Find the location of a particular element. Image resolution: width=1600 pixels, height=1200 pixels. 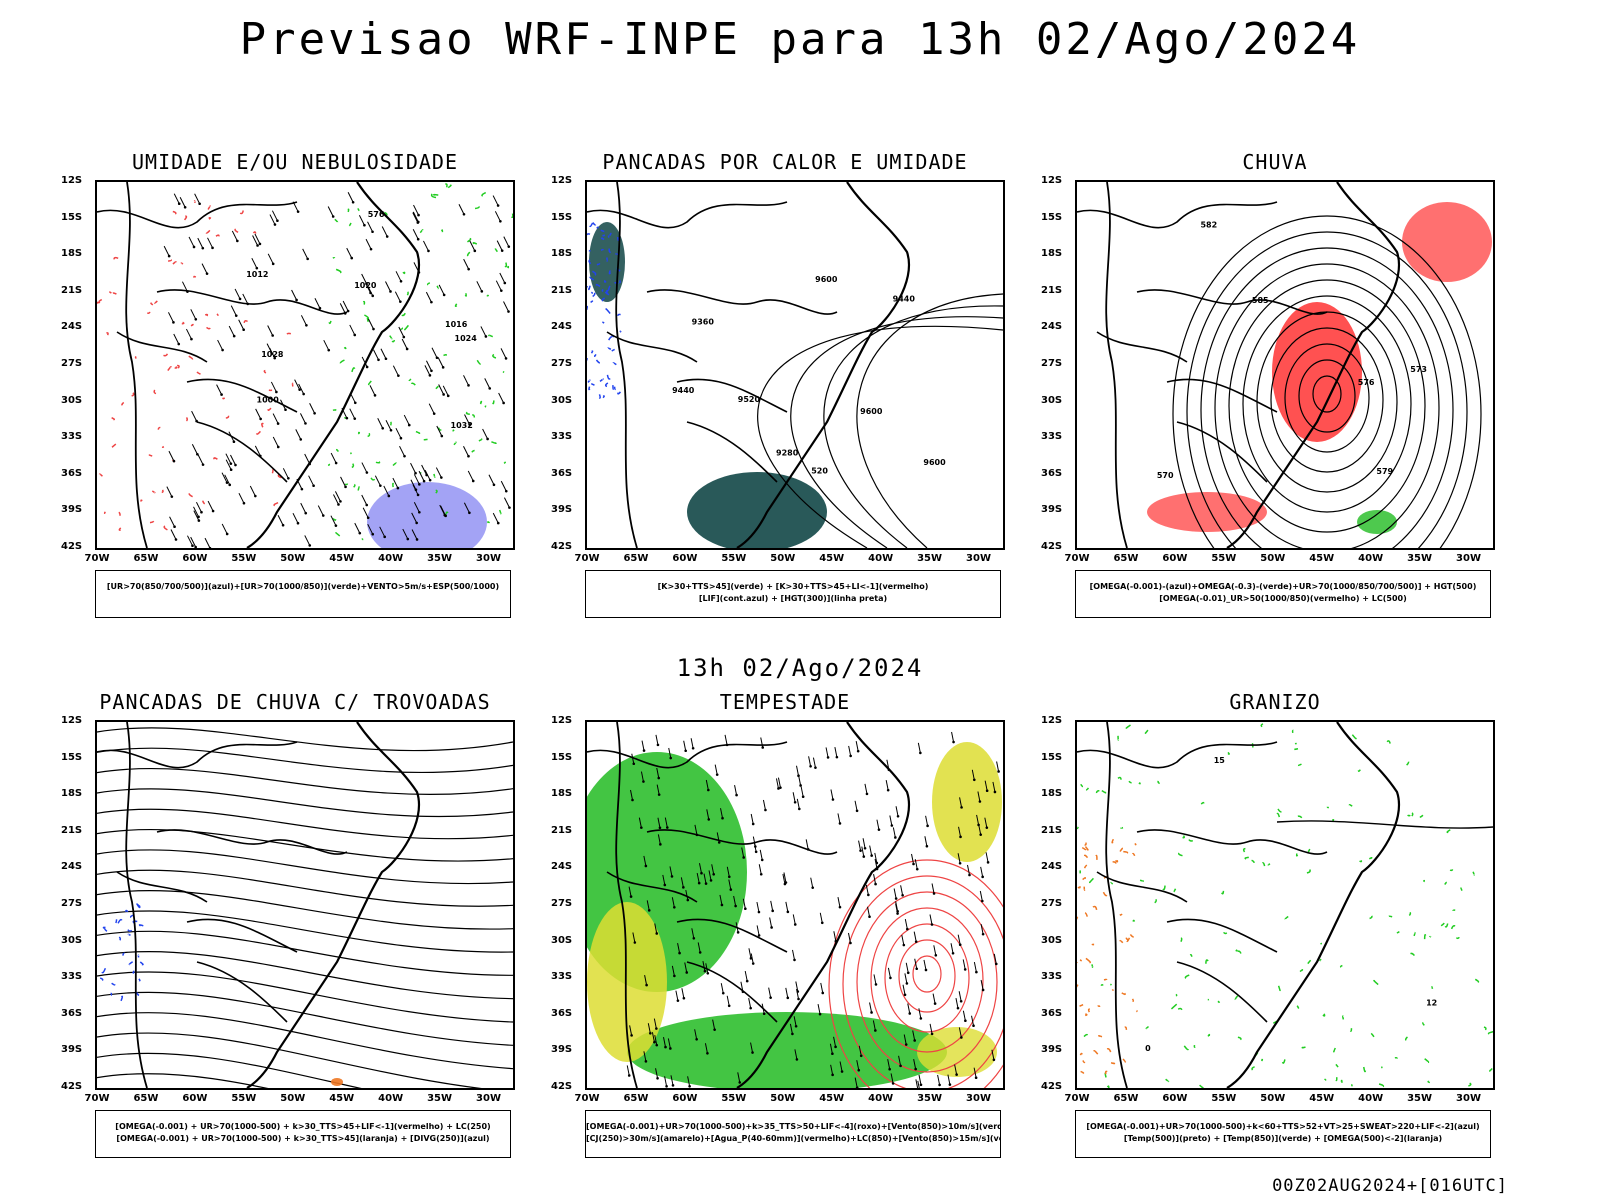

contour-label: 9520 is located at coordinates (749, 399).